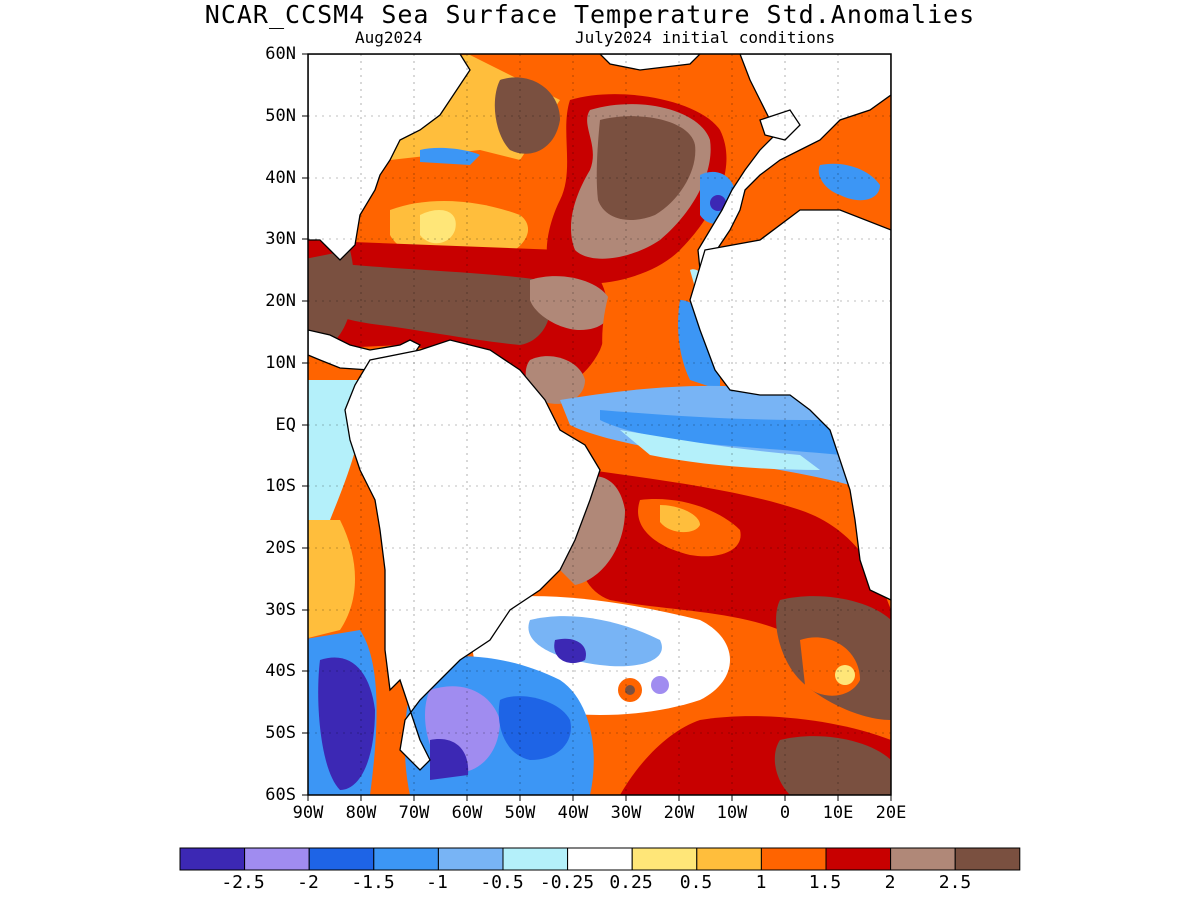 The width and height of the screenshot is (1200, 900). I want to click on colorbar-label: -1.5, so click(373, 882).